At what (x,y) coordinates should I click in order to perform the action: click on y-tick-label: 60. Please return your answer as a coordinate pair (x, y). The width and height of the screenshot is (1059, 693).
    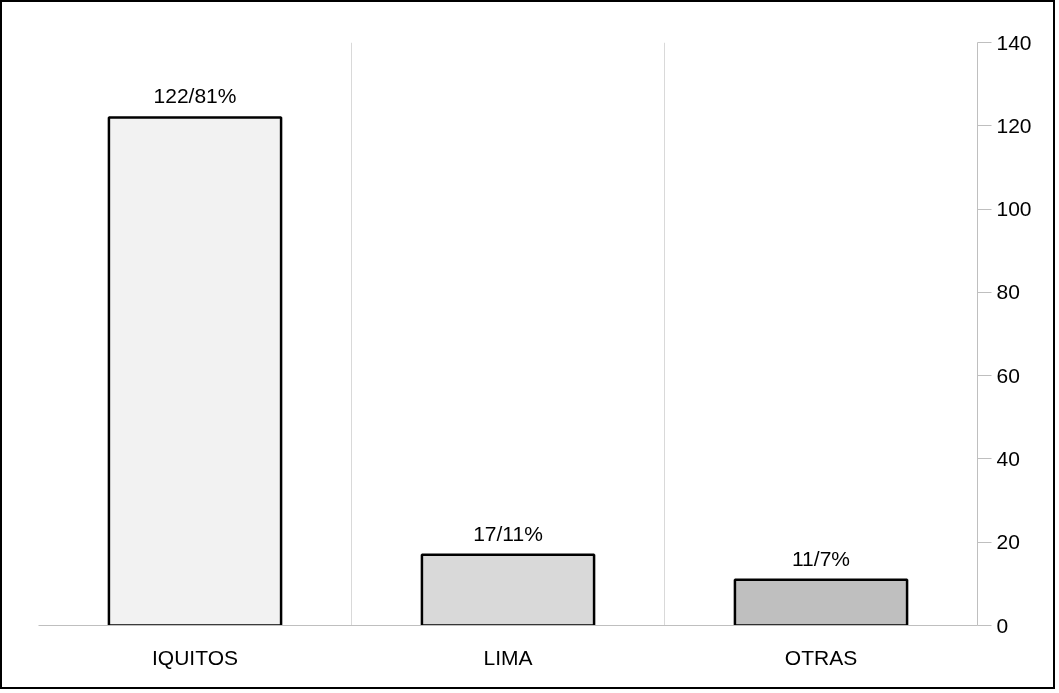
    Looking at the image, I should click on (1008, 375).